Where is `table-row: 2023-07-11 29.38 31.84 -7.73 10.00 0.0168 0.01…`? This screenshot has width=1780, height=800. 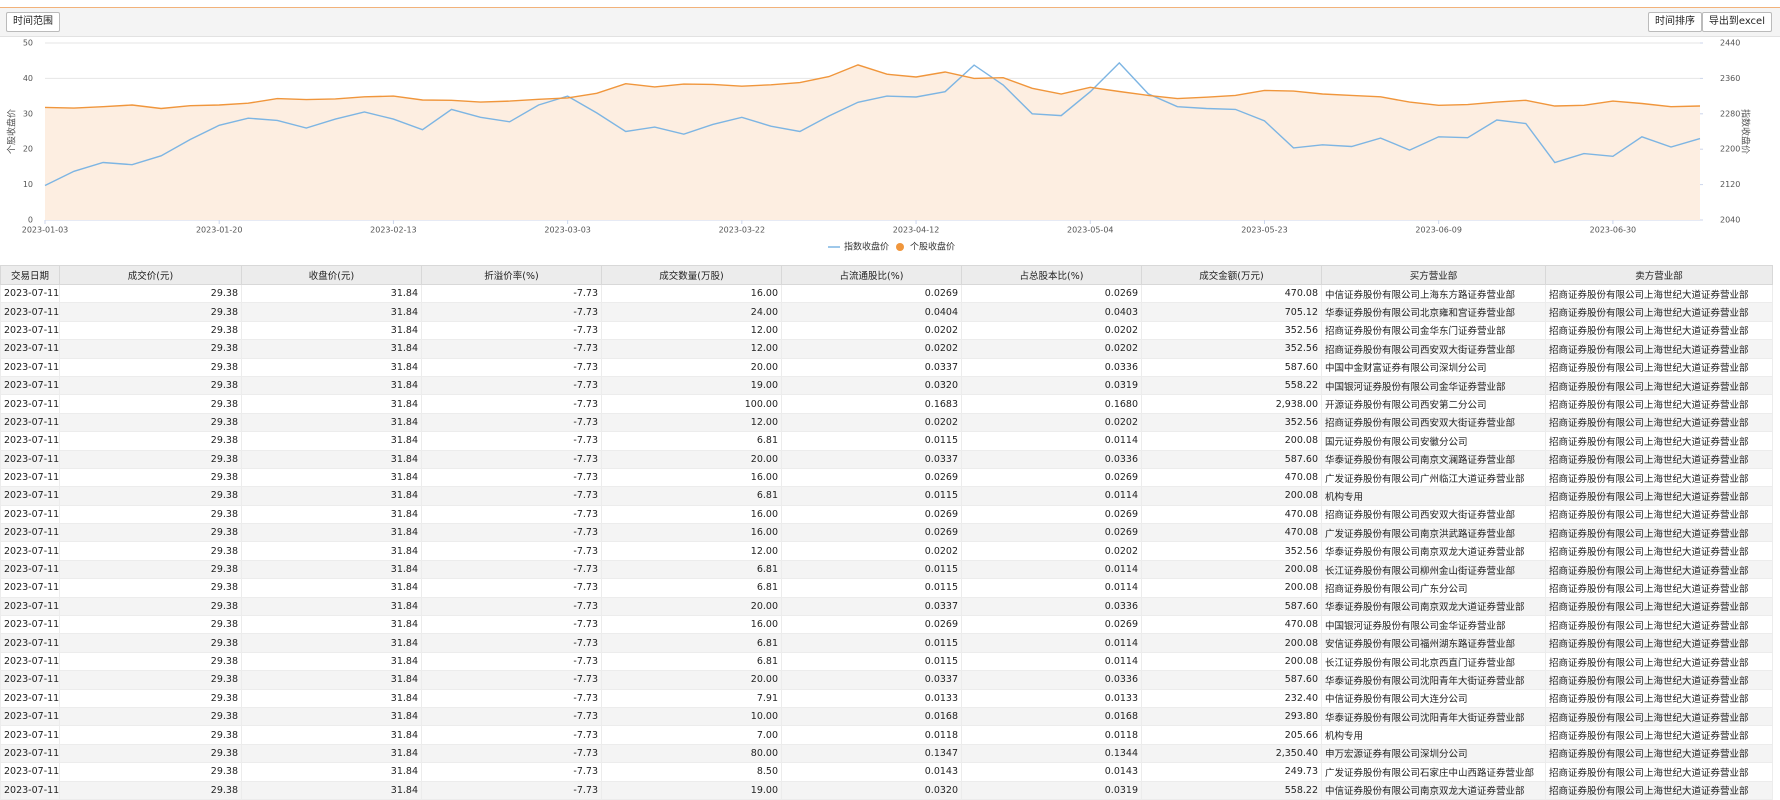 table-row: 2023-07-11 29.38 31.84 -7.73 10.00 0.0168 0.01… is located at coordinates (886, 716).